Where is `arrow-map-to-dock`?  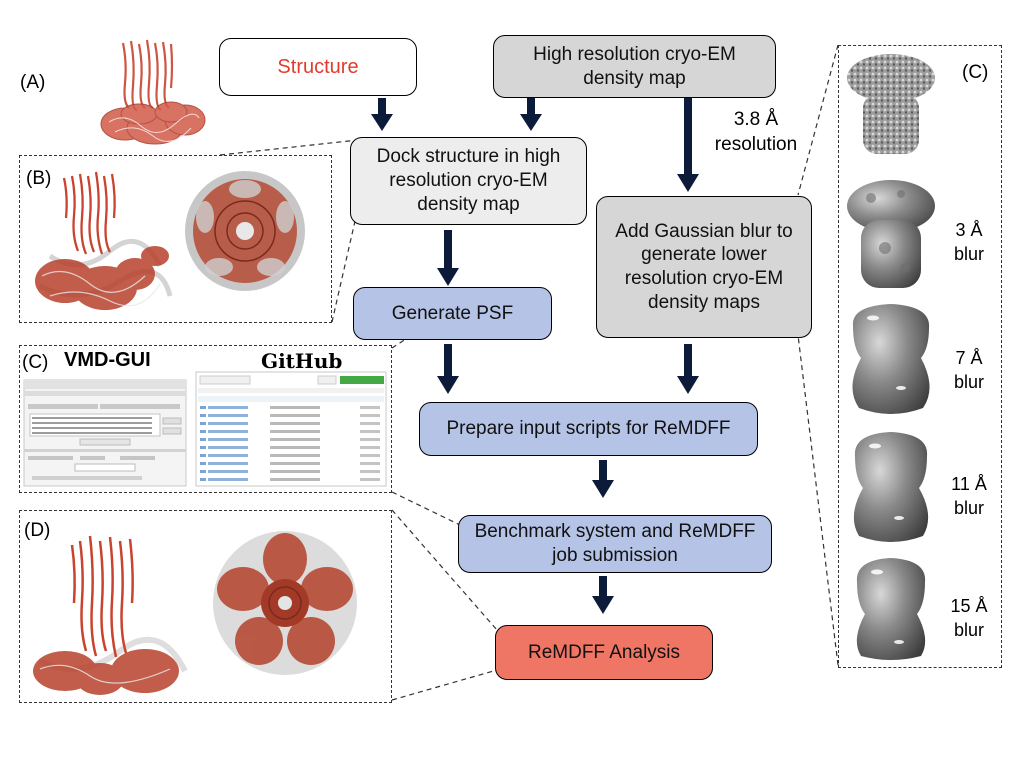 arrow-map-to-dock is located at coordinates (531, 114).